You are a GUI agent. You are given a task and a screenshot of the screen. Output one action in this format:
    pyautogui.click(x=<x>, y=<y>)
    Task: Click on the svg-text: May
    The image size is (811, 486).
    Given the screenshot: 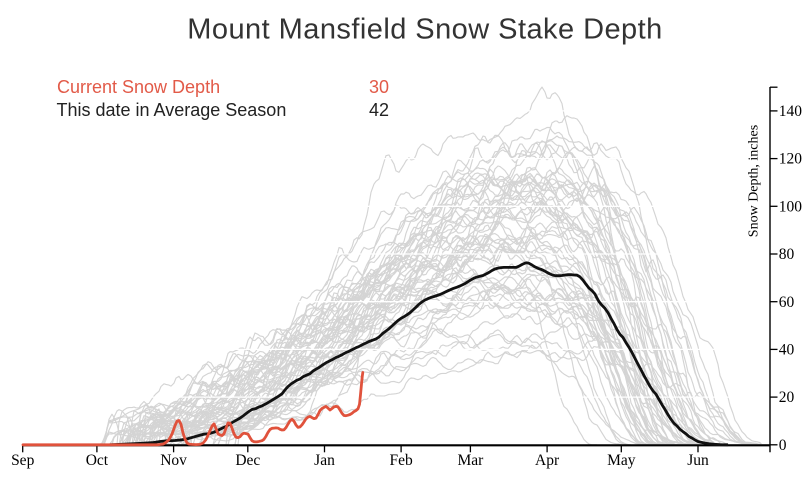 What is the action you would take?
    pyautogui.click(x=621, y=460)
    